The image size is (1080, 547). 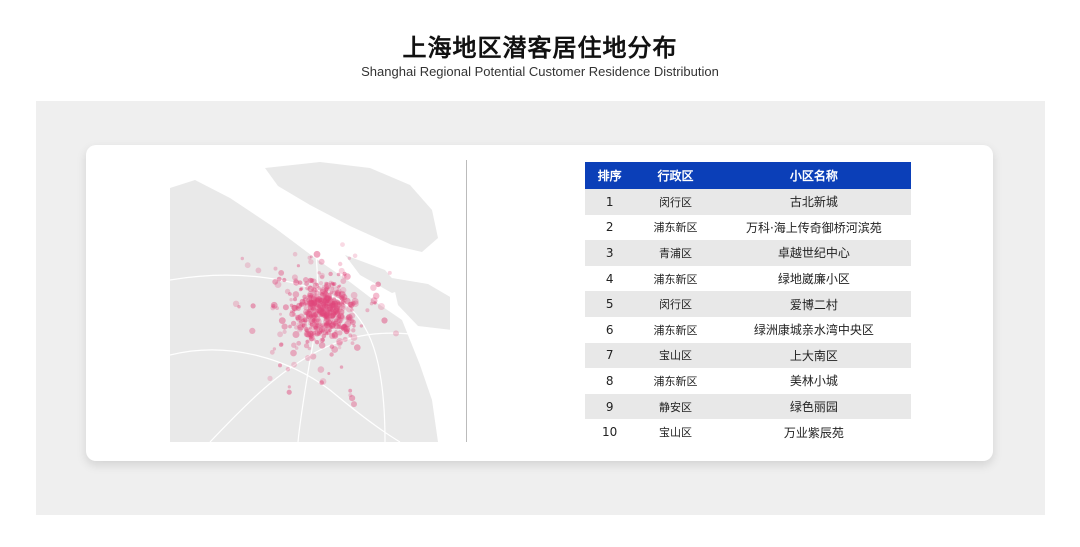 I want to click on header-district: 行政区, so click(x=675, y=175).